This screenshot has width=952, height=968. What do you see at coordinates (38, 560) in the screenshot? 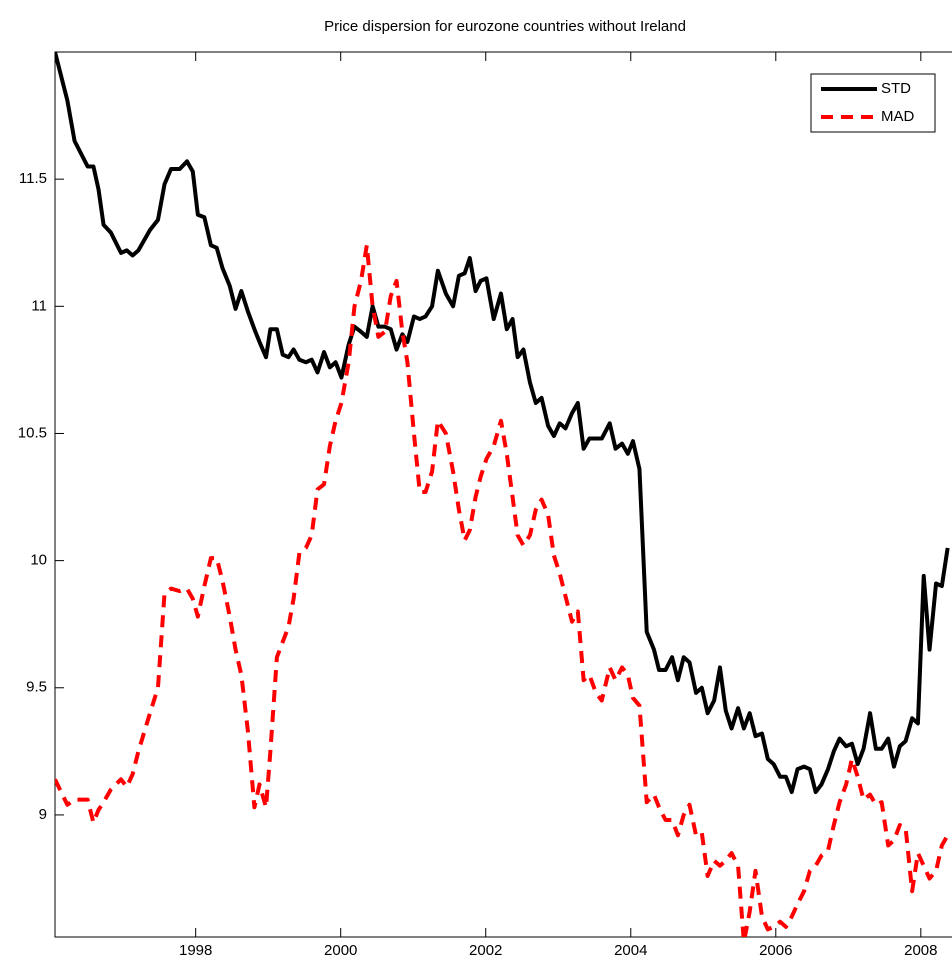
I see `y-tick-label: 10` at bounding box center [38, 560].